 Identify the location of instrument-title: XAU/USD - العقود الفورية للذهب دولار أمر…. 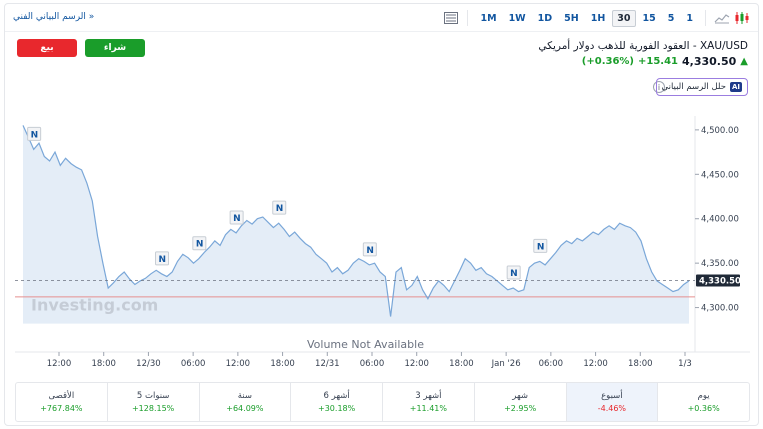
(643, 46).